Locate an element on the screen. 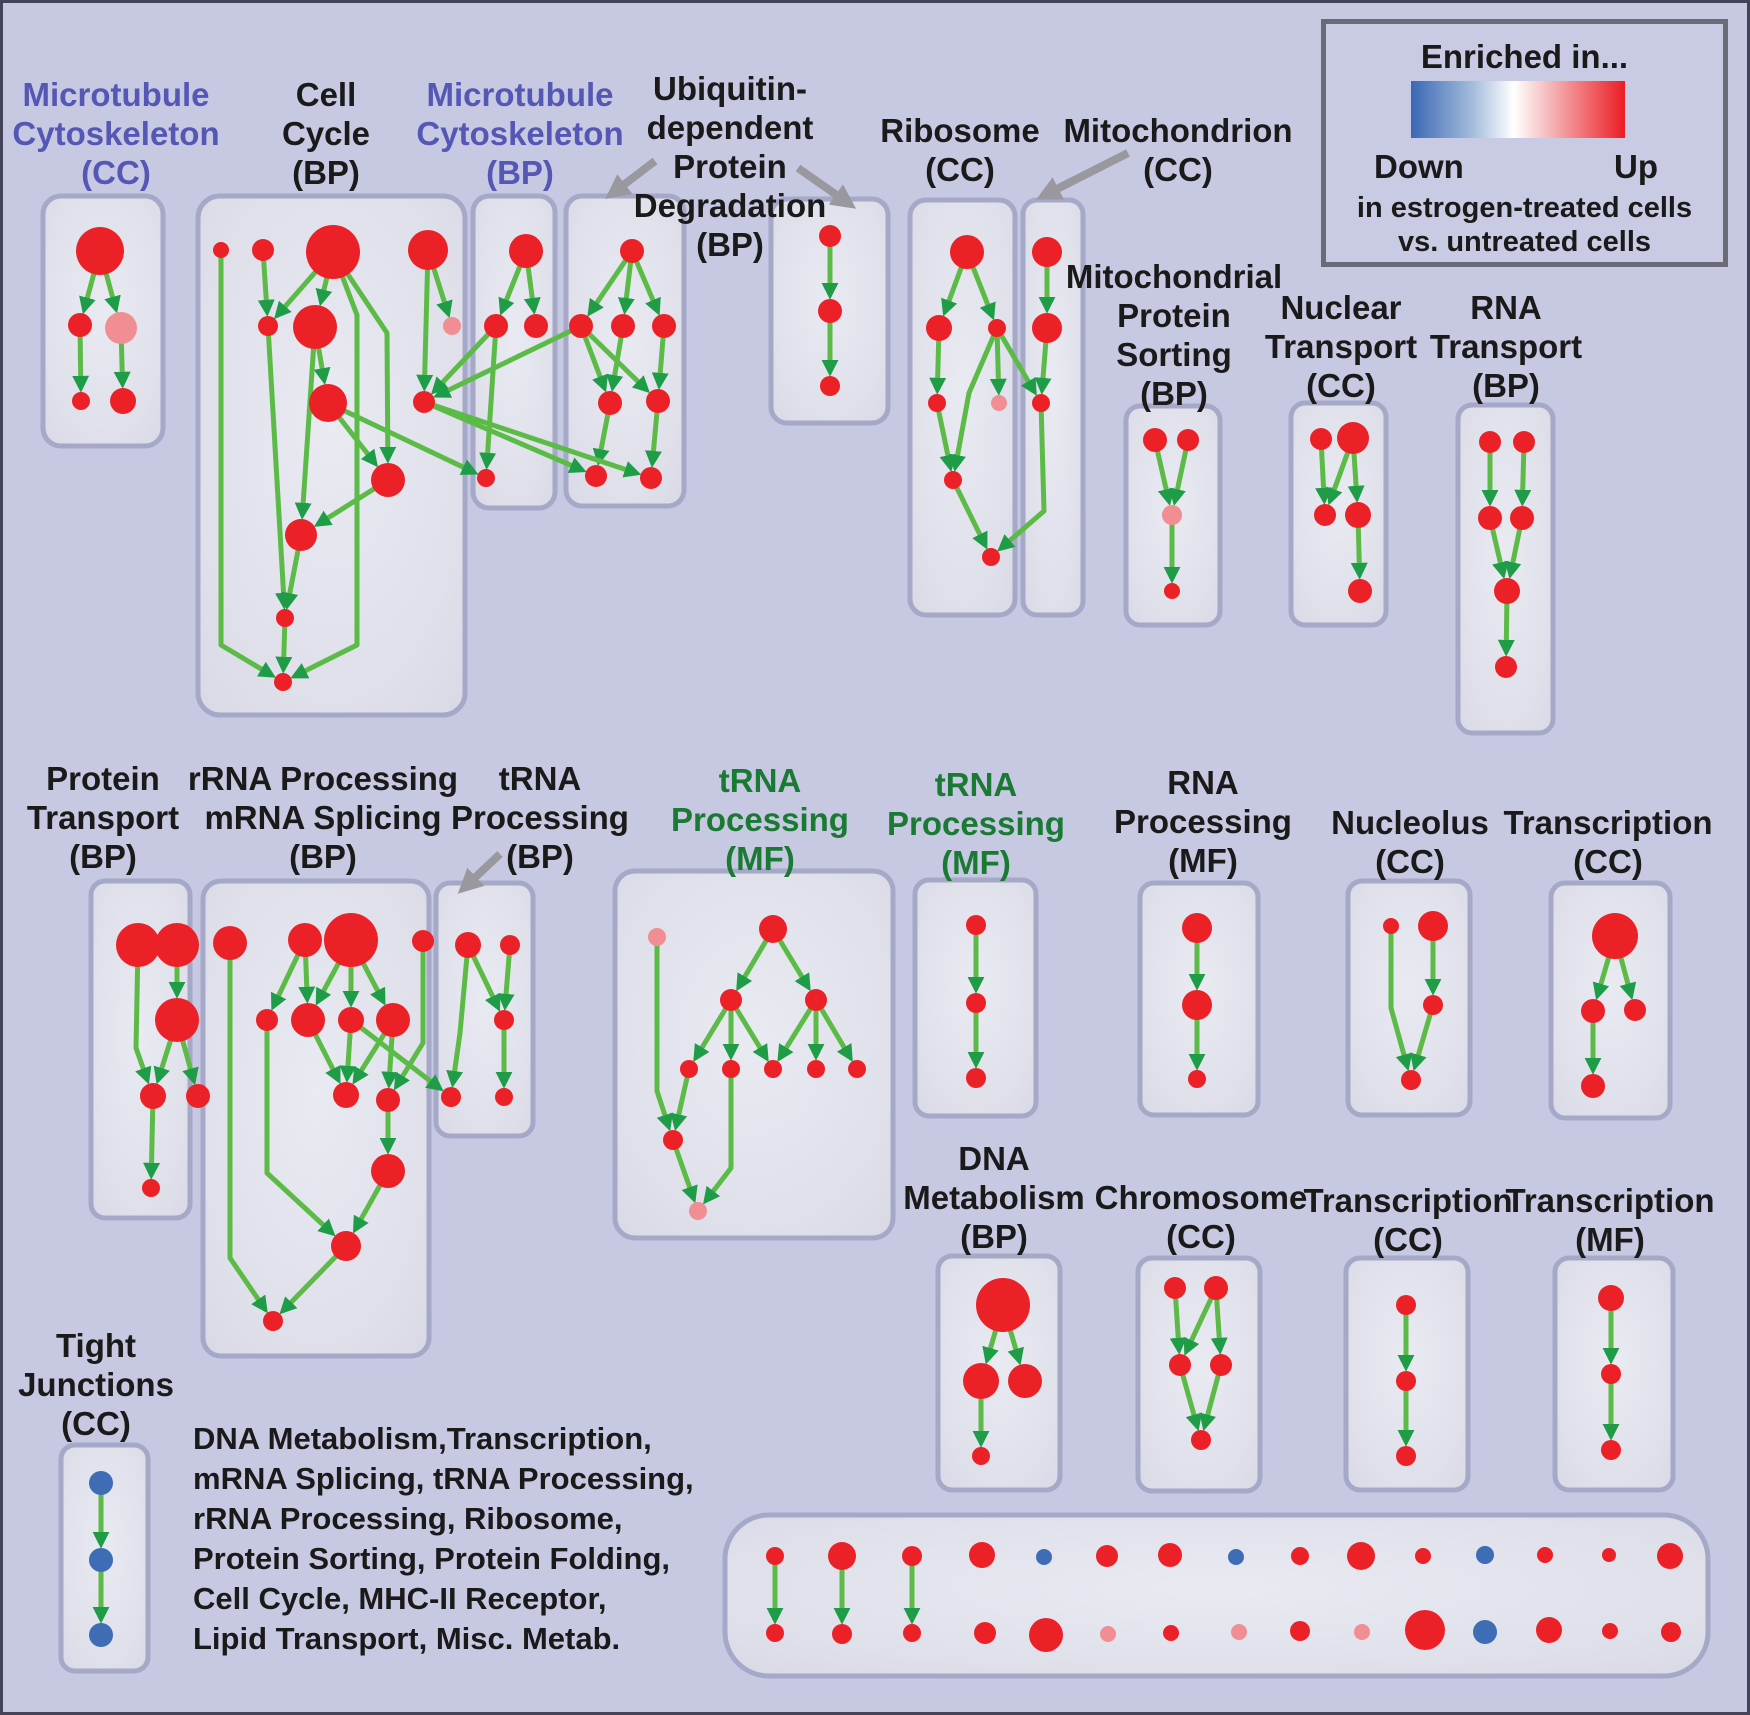  label-line: Mitochondrial is located at coordinates (1174, 276).